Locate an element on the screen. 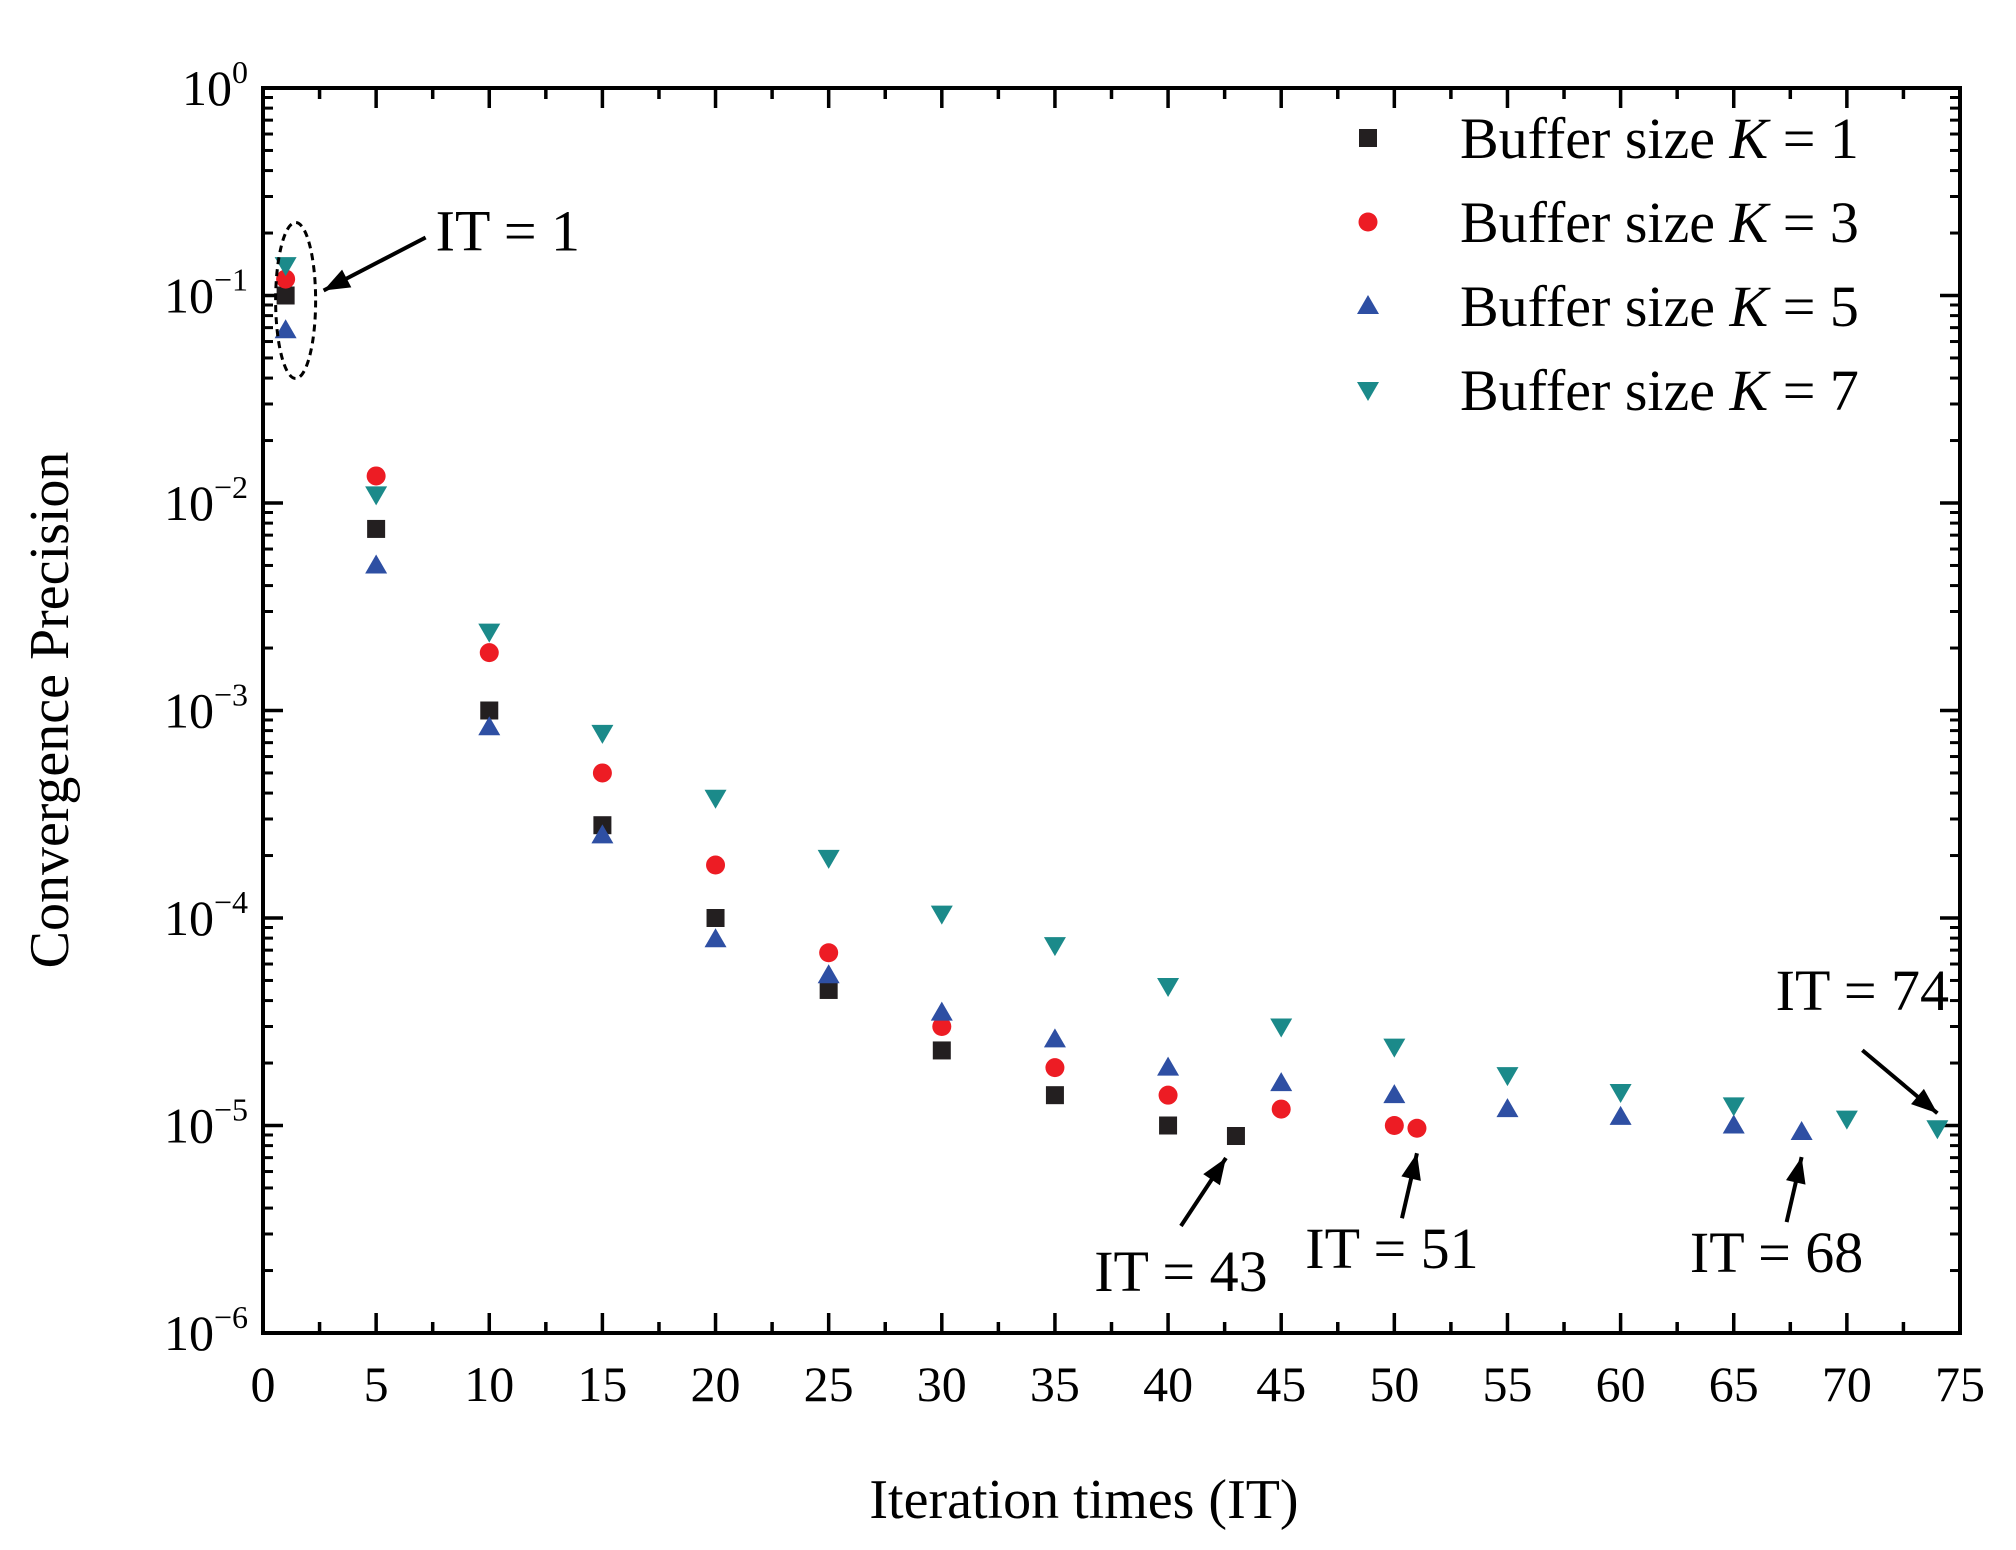 The width and height of the screenshot is (2016, 1550). legend-label: Buffer size K = 7 is located at coordinates (1659, 390).